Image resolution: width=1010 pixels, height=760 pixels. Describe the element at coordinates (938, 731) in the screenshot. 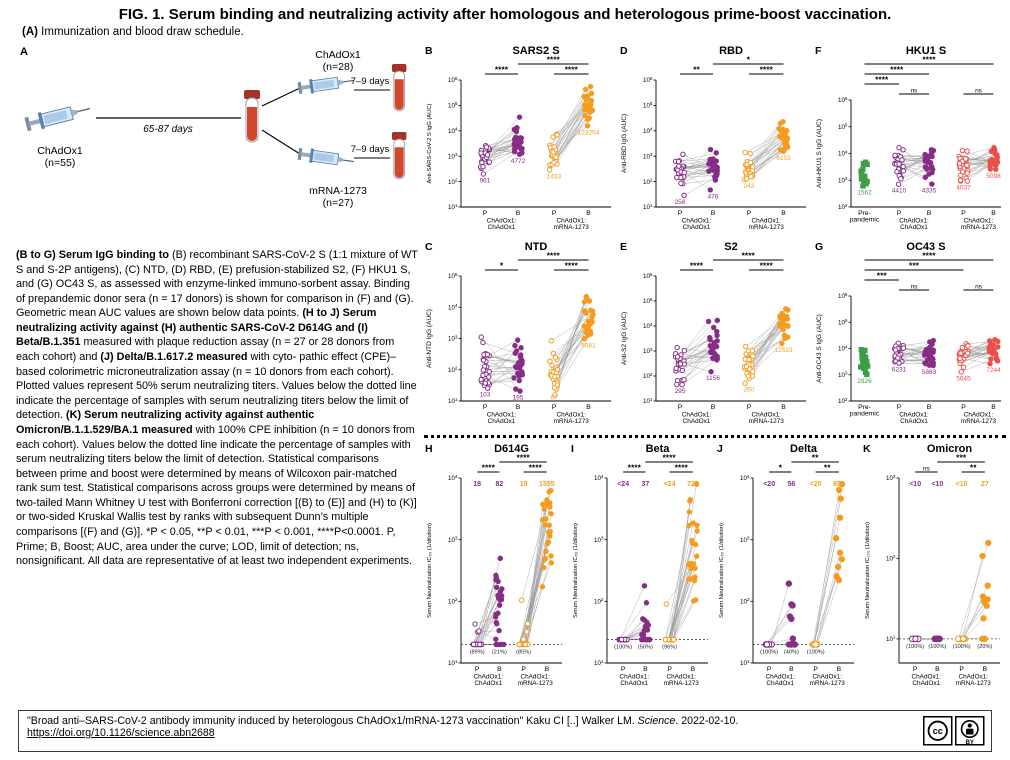

I see `cc-icon: cc` at that location.